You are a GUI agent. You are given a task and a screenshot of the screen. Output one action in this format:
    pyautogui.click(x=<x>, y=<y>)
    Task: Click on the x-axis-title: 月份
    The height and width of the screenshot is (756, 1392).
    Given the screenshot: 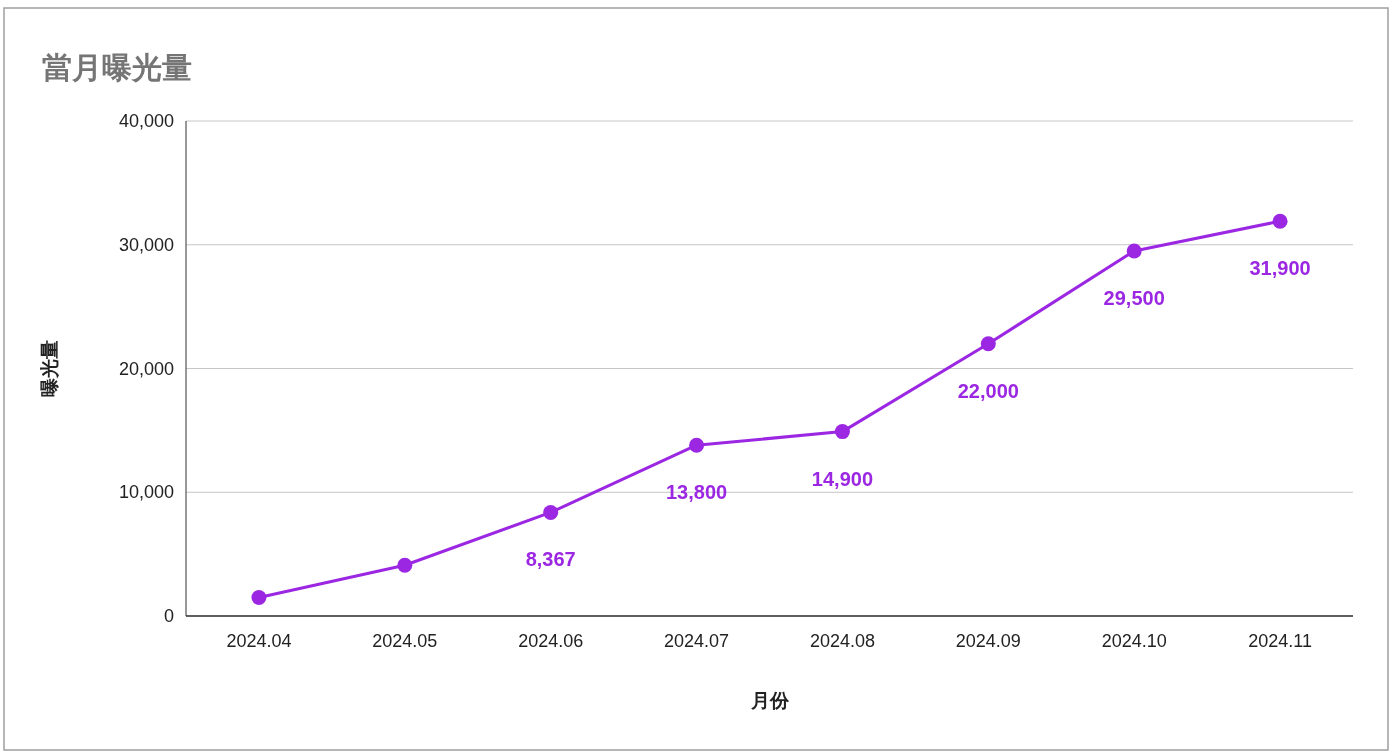 What is the action you would take?
    pyautogui.click(x=769, y=700)
    